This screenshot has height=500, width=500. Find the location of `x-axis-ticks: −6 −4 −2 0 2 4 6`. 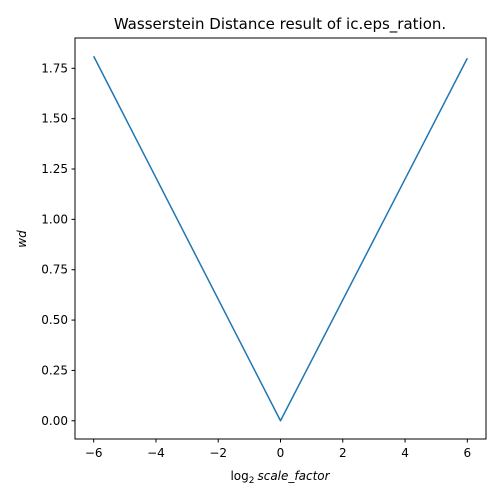

x-axis-ticks: −6 −4 −2 0 2 4 6 is located at coordinates (278, 449).